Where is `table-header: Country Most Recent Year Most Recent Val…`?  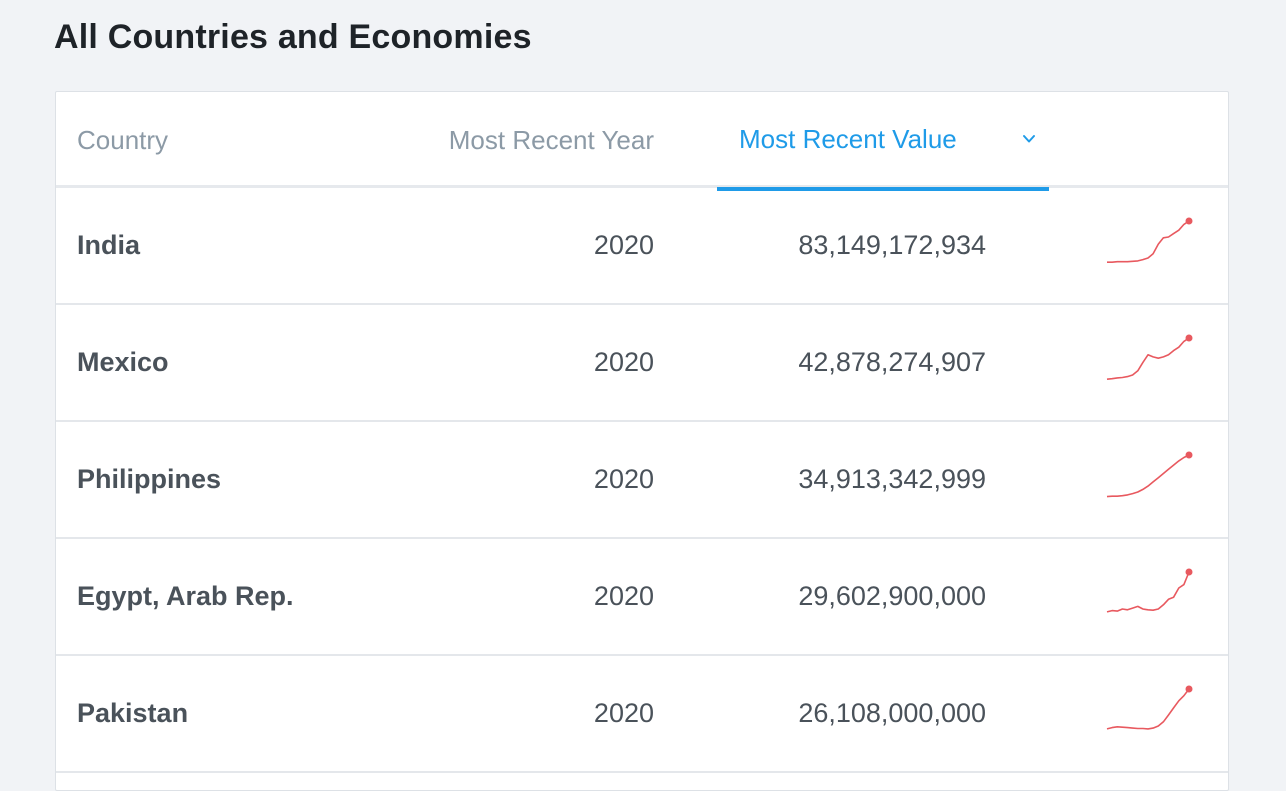
table-header: Country Most Recent Year Most Recent Val… is located at coordinates (642, 141).